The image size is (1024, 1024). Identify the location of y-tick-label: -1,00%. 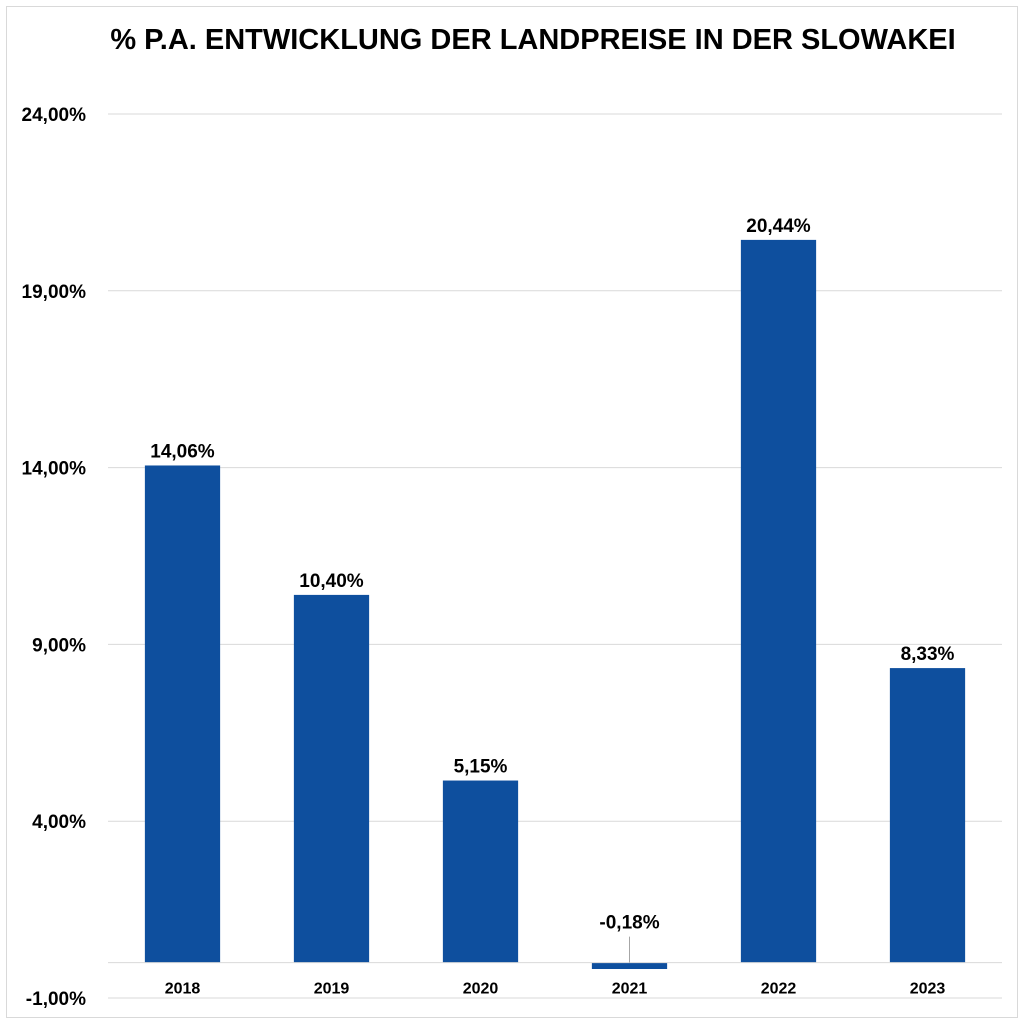
(56, 999).